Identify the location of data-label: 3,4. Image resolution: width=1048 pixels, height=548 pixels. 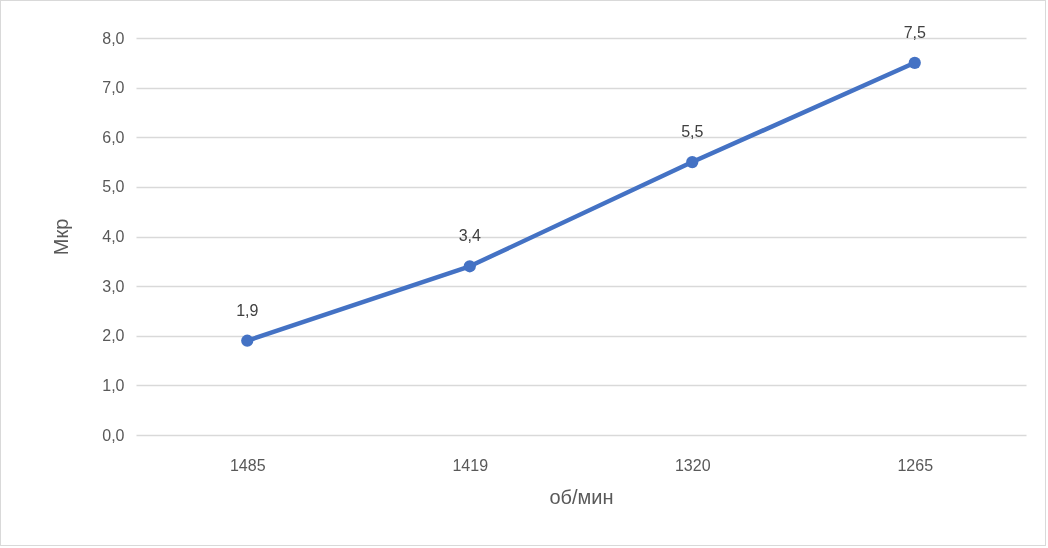
(469, 236).